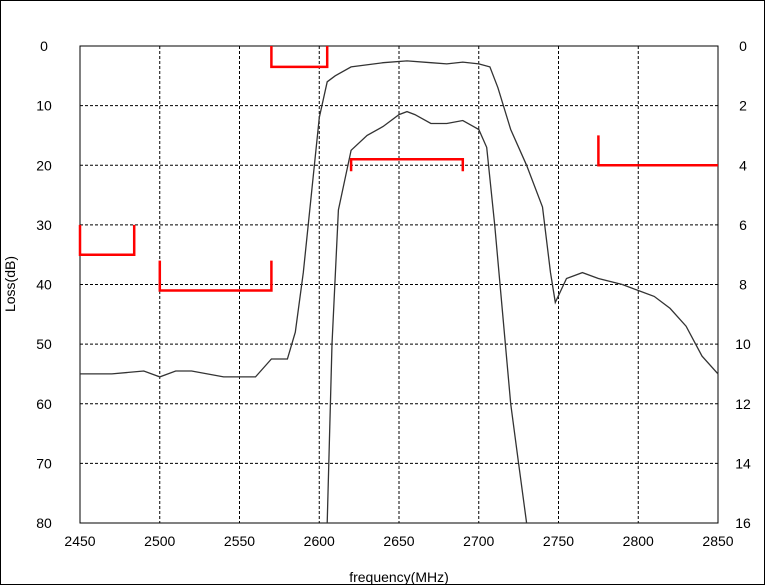 The height and width of the screenshot is (585, 765). I want to click on x-tick-label: 2550, so click(239, 541).